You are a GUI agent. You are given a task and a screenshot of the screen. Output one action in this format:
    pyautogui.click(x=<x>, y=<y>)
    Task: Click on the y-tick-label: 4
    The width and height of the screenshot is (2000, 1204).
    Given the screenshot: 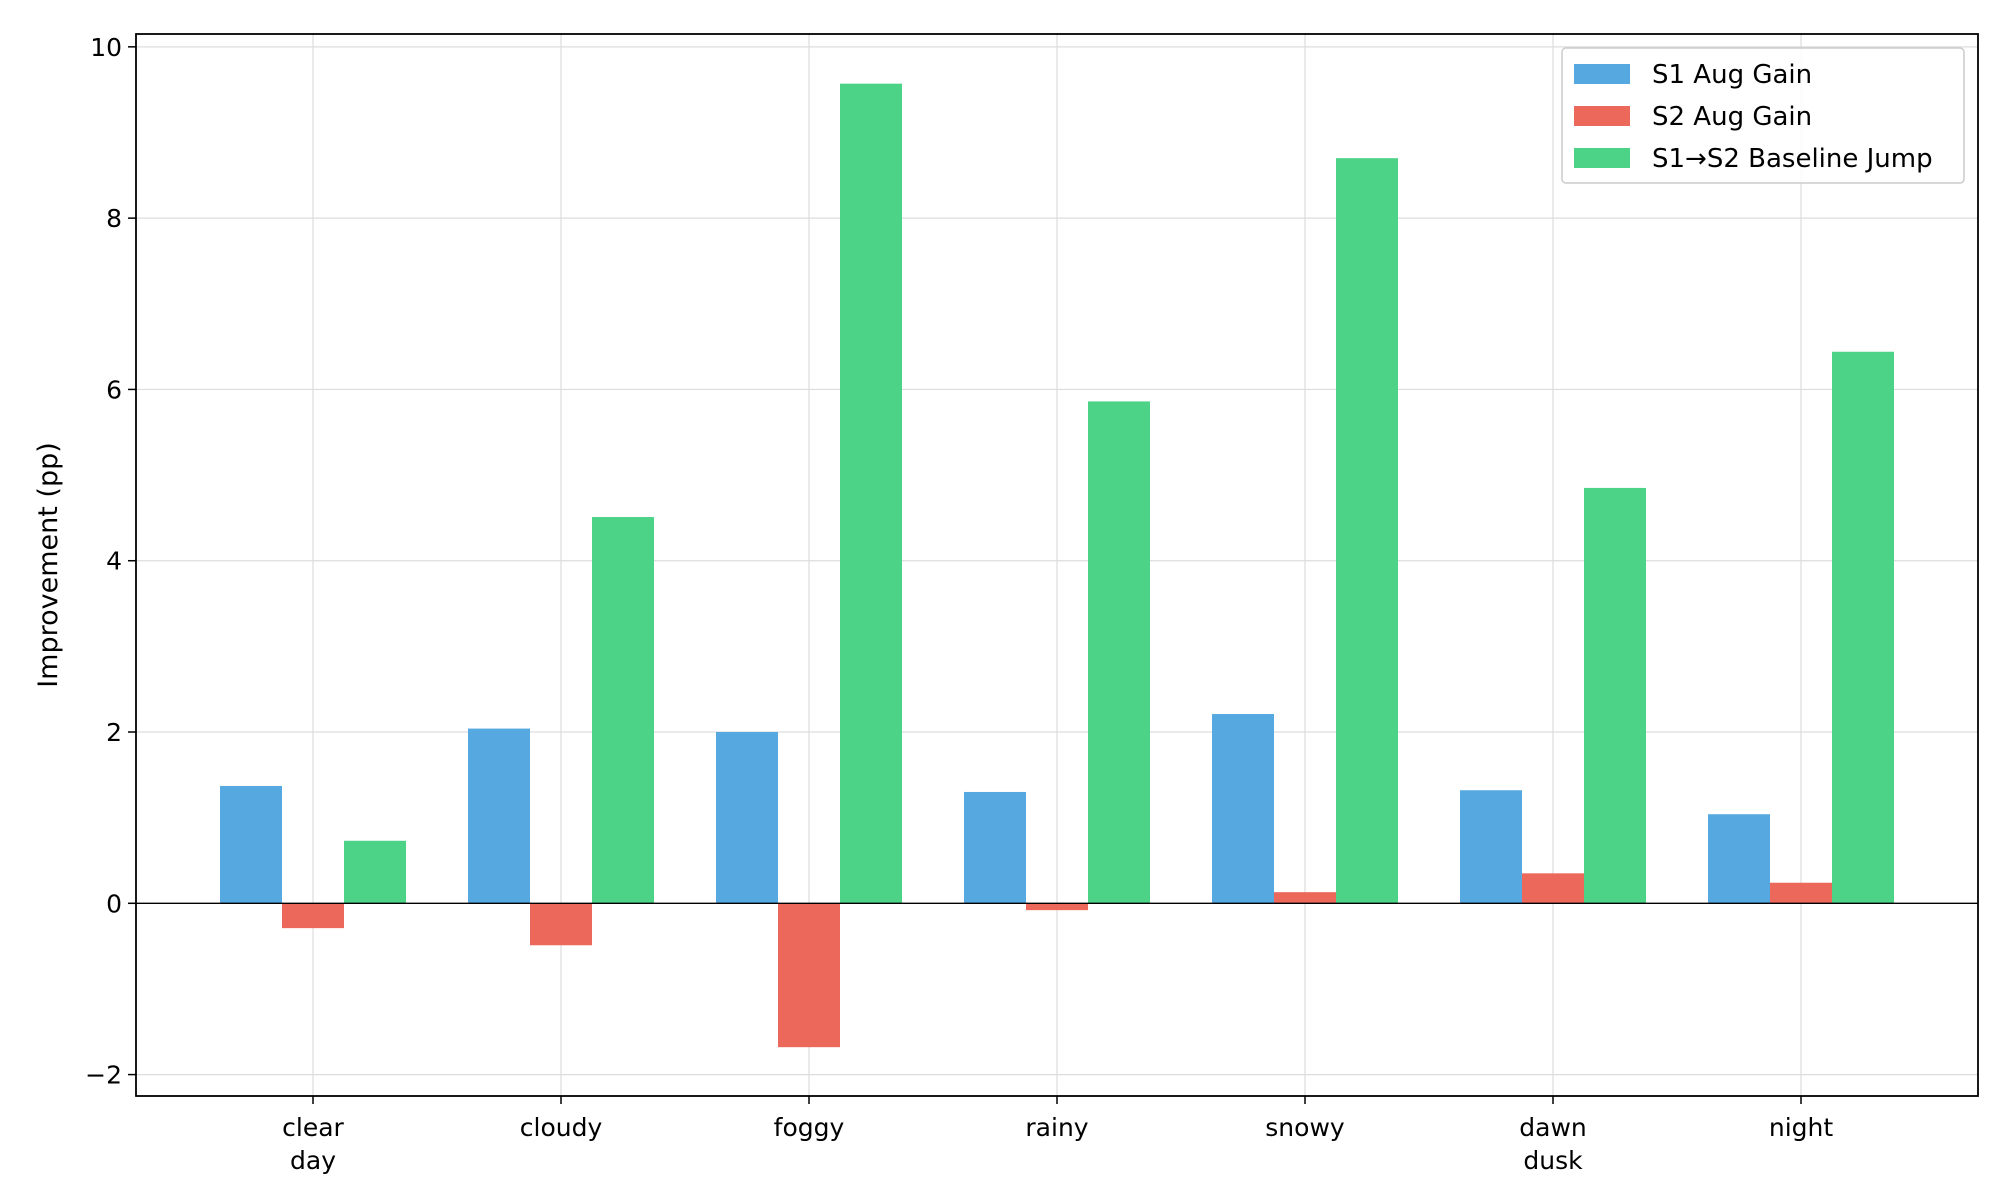 What is the action you would take?
    pyautogui.click(x=114, y=561)
    